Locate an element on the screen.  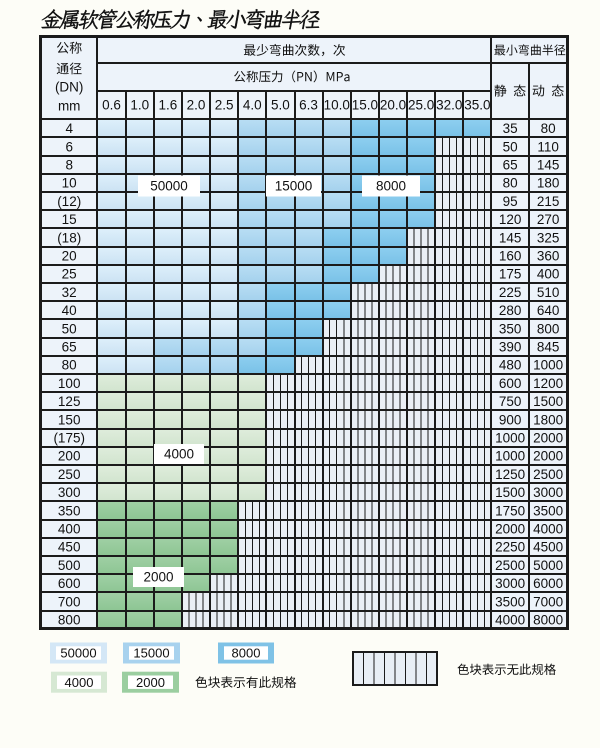
svg-text: 180 is located at coordinates (548, 183).